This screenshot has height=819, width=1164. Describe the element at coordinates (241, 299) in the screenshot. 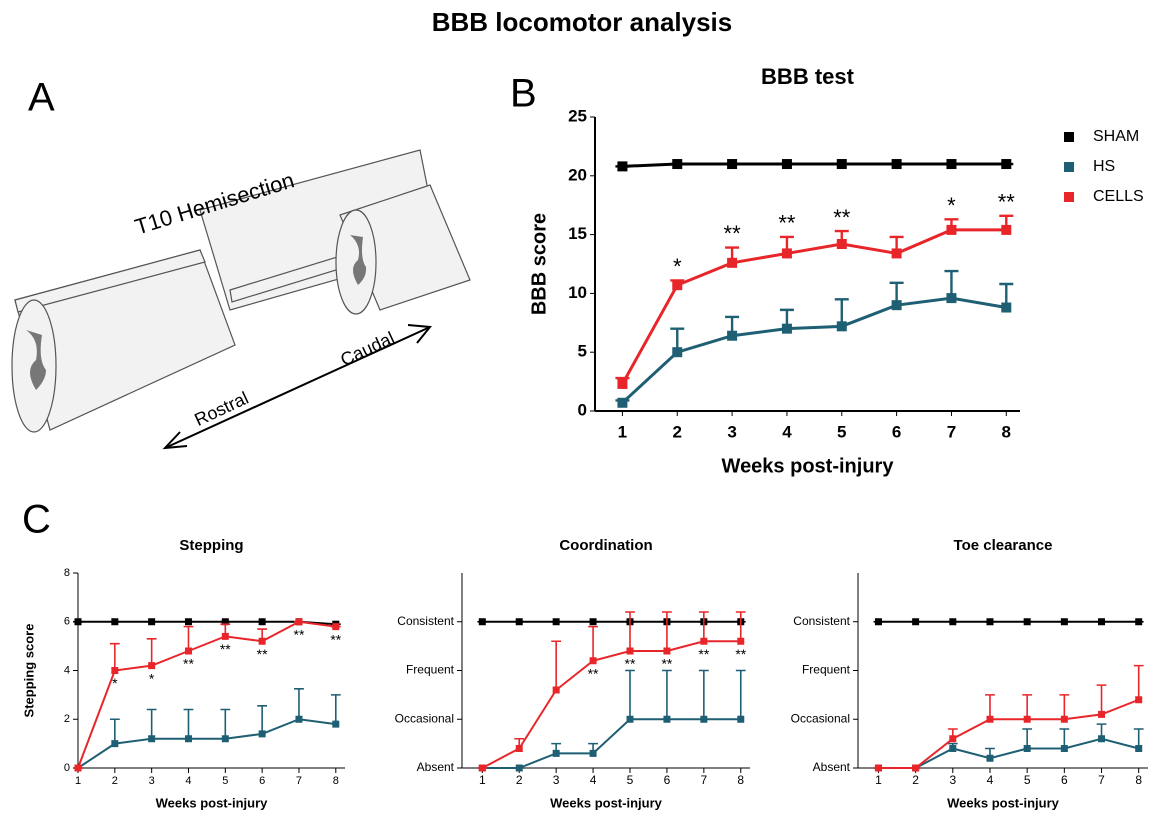

I see `spinal-cord-diagram` at that location.